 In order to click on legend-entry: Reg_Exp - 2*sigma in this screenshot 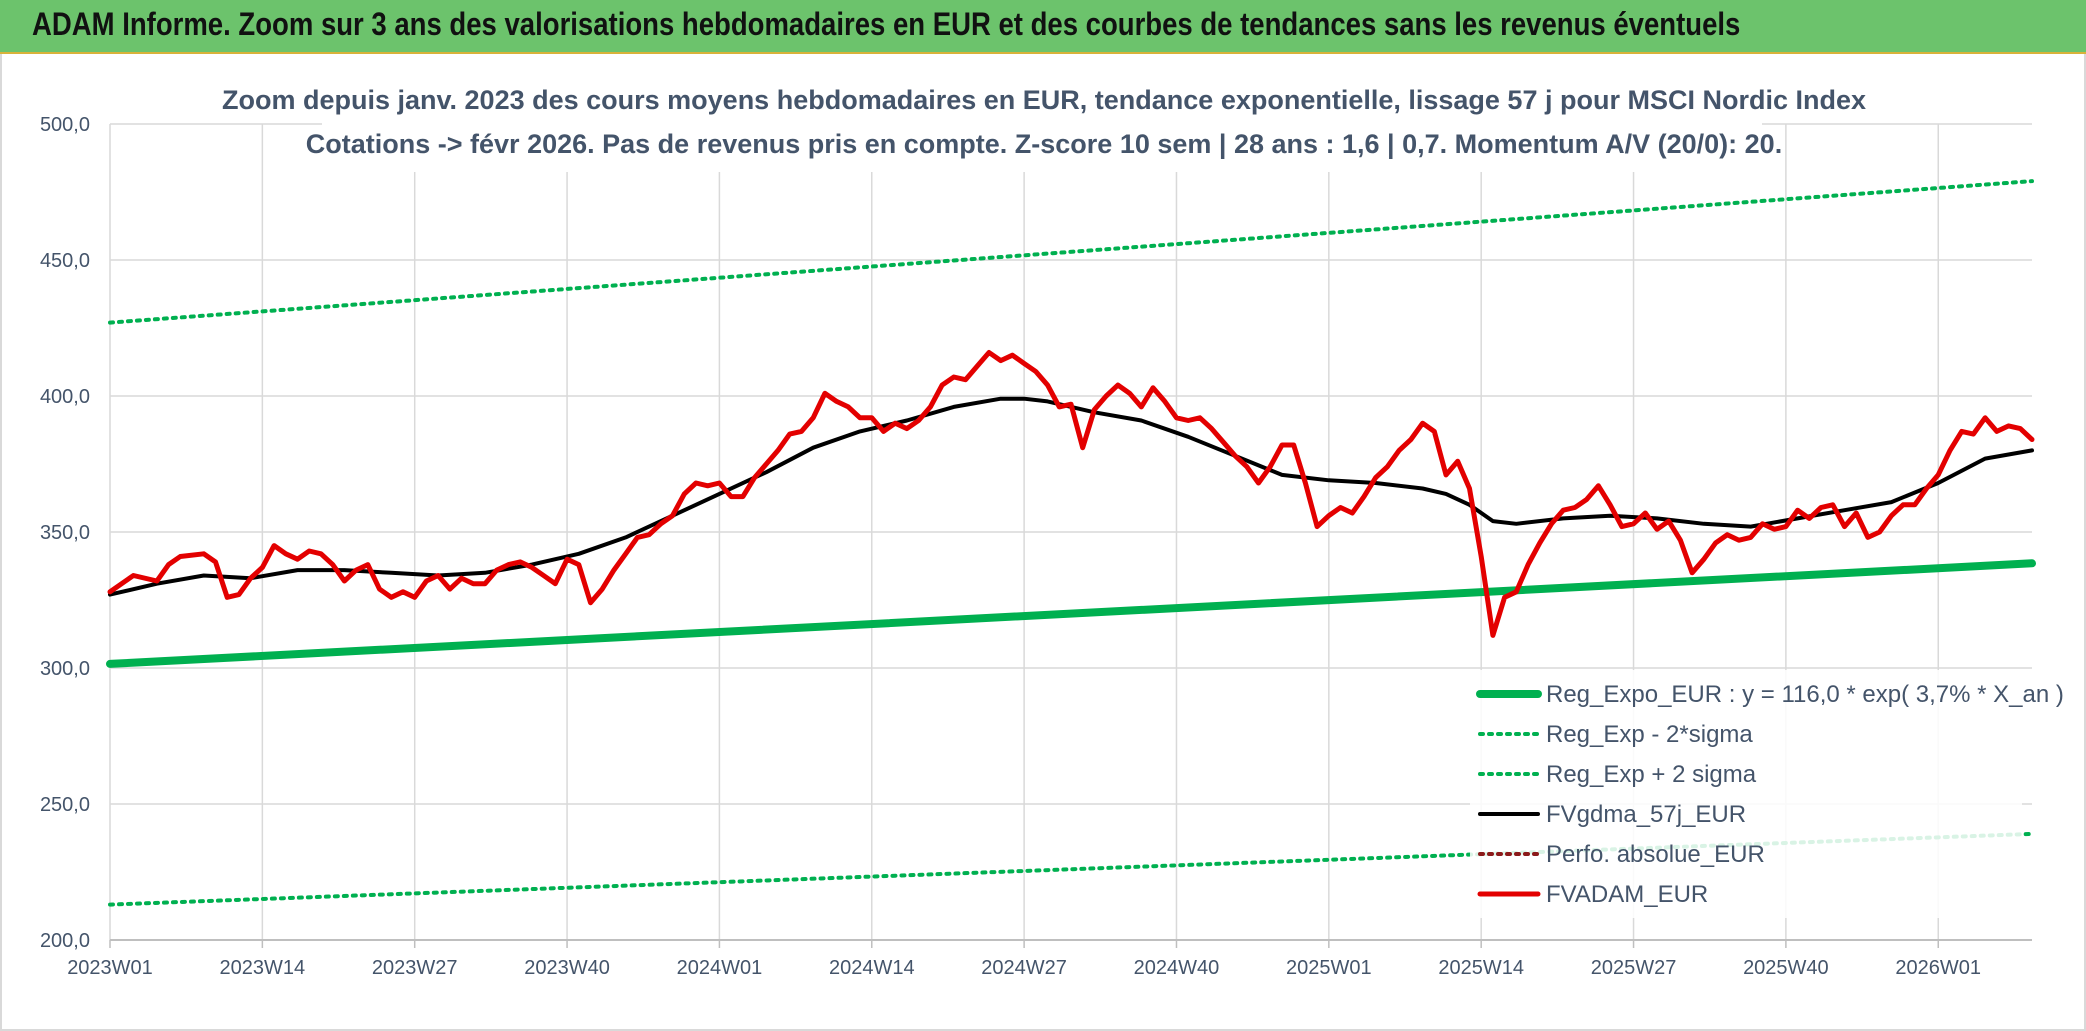, I will do `click(1649, 734)`.